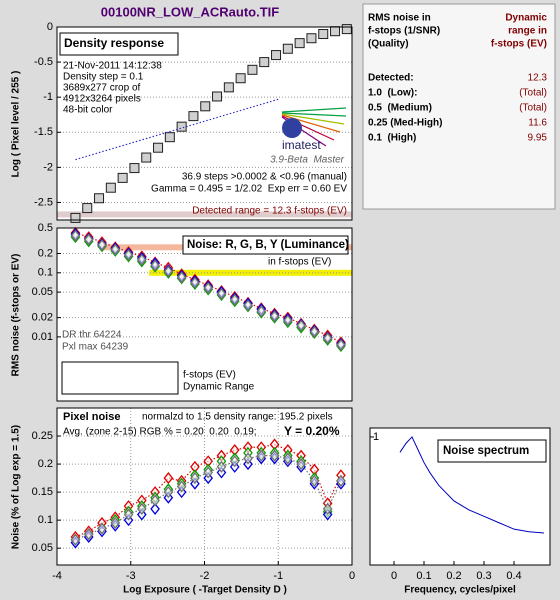 The image size is (560, 600). What do you see at coordinates (219, 387) in the screenshot?
I see `annotation: Dynamic Range` at bounding box center [219, 387].